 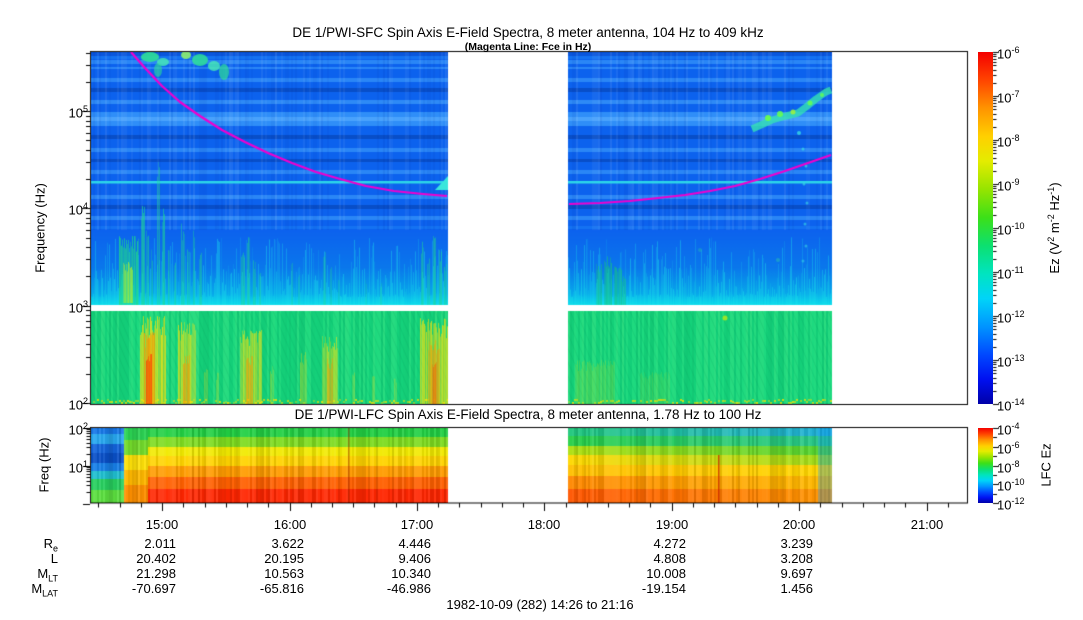 What do you see at coordinates (50, 545) in the screenshot?
I see `ephemeris-row-label: Re` at bounding box center [50, 545].